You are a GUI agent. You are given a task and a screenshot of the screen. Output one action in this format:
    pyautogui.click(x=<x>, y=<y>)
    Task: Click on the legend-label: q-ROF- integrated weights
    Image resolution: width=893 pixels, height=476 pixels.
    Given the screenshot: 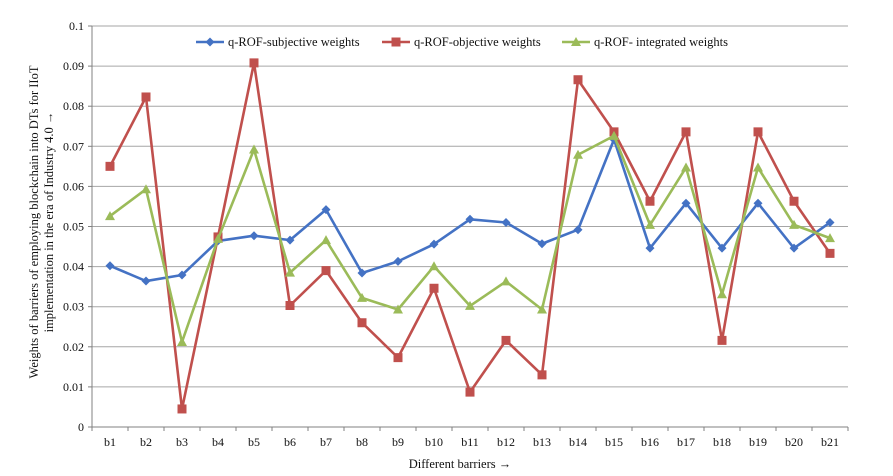 What is the action you would take?
    pyautogui.click(x=661, y=42)
    